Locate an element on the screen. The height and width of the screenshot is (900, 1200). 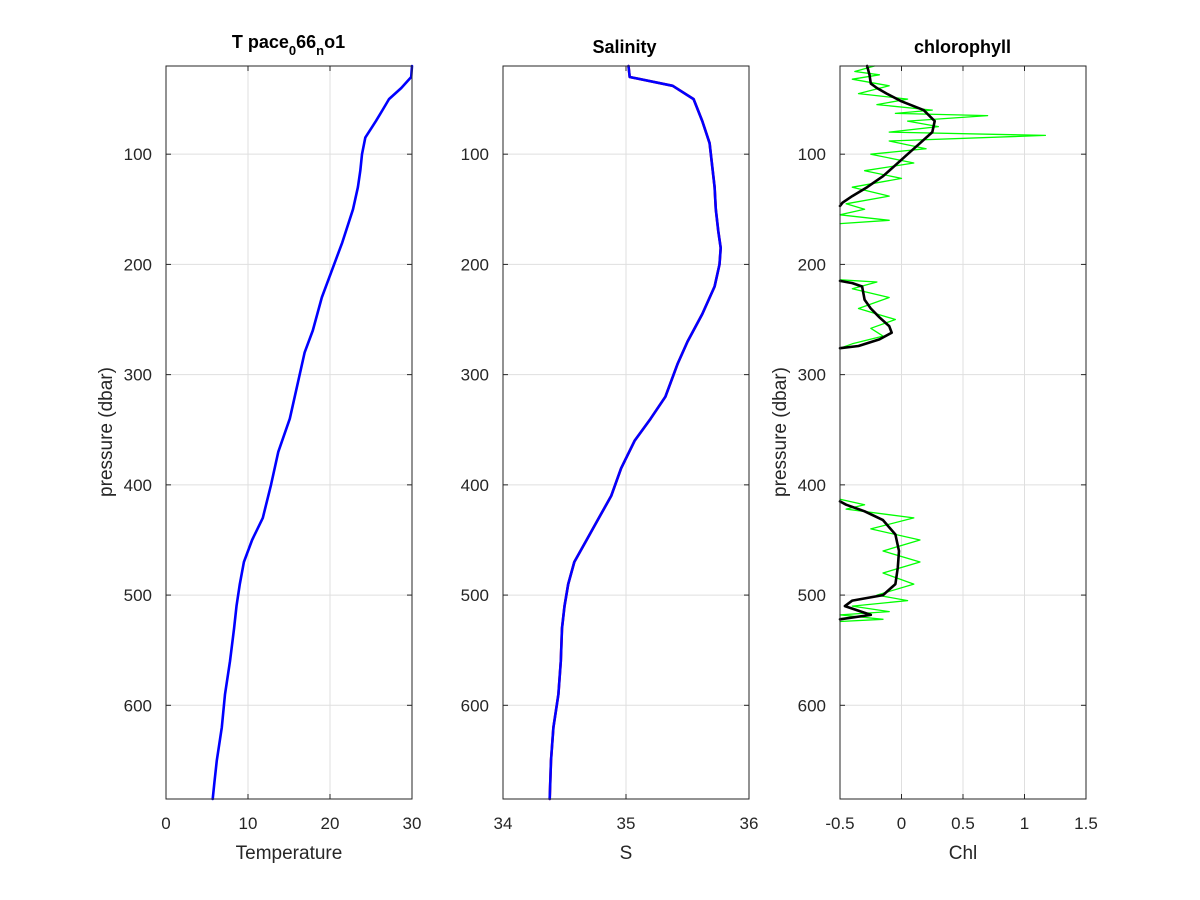
temperature-ytick-label-4: 500 is located at coordinates (138, 595).